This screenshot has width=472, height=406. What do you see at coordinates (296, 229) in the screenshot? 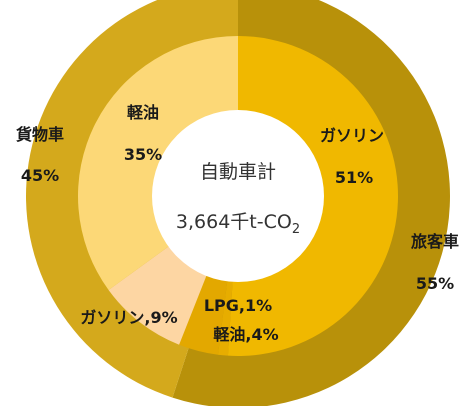
I see `center-total-subscript: 2` at bounding box center [296, 229].